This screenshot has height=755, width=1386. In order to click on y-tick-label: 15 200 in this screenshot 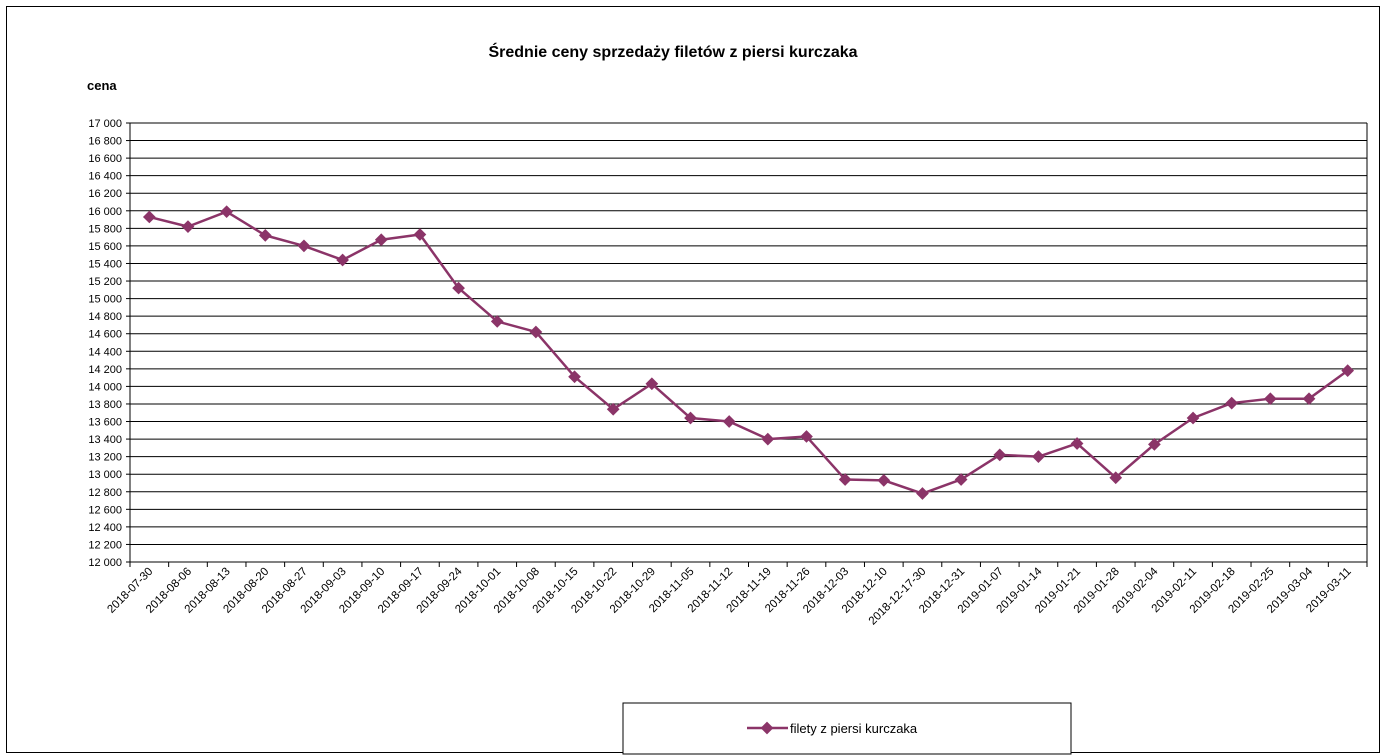, I will do `click(105, 282)`.